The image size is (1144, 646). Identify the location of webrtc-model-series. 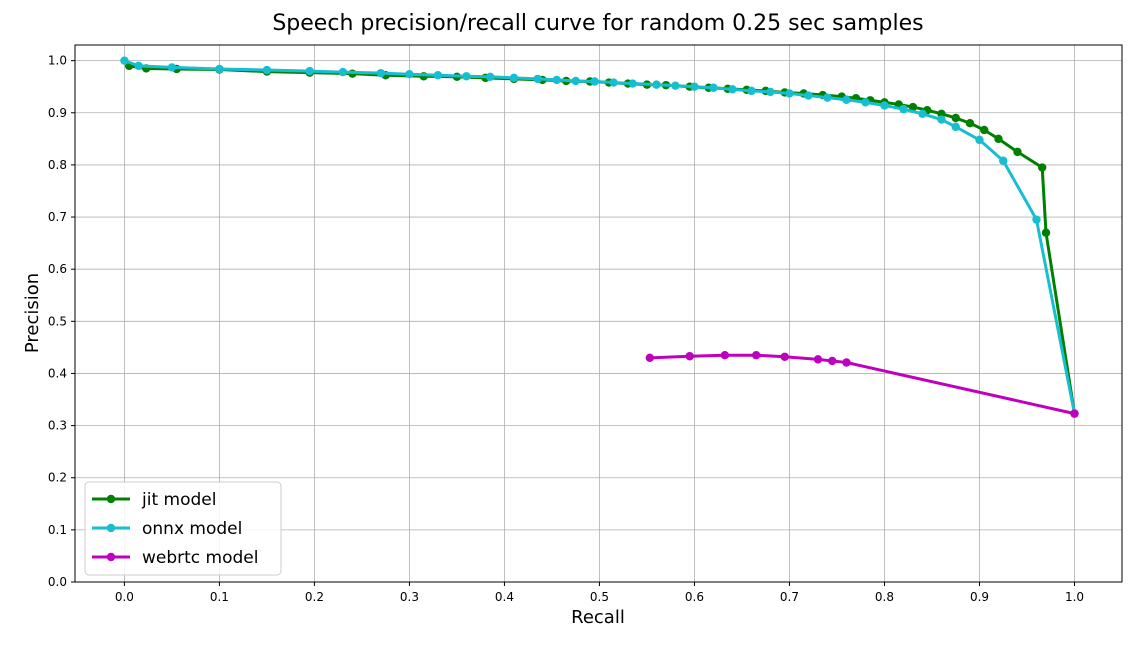
(862, 384).